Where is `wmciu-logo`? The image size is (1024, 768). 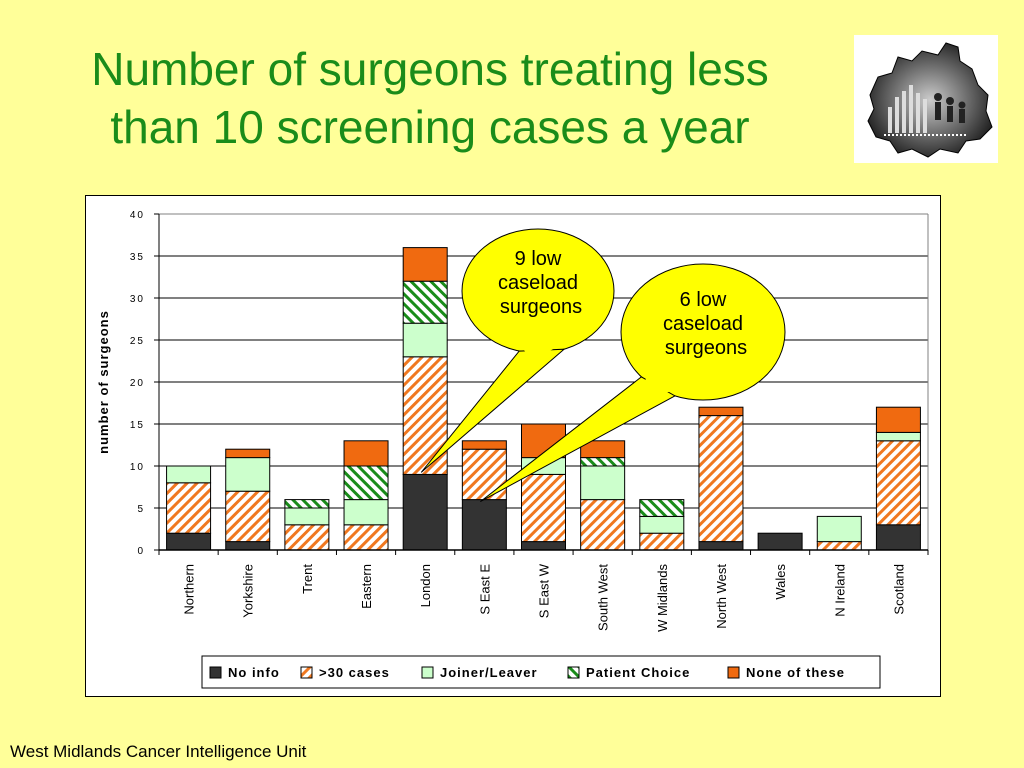 wmciu-logo is located at coordinates (926, 99).